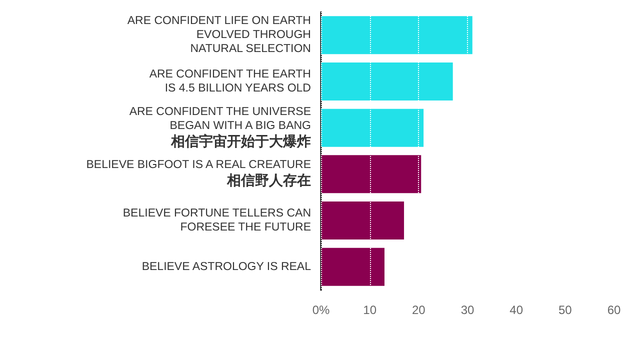 The height and width of the screenshot is (360, 640). What do you see at coordinates (370, 310) in the screenshot?
I see `x-tick-label: 10` at bounding box center [370, 310].